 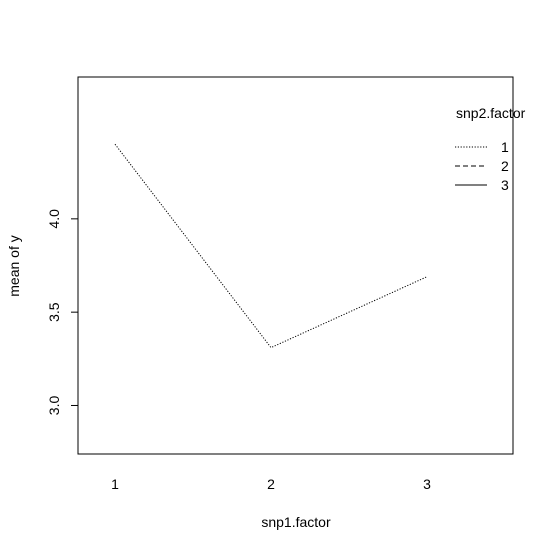 I want to click on x-tick-label: 1, so click(x=115, y=484).